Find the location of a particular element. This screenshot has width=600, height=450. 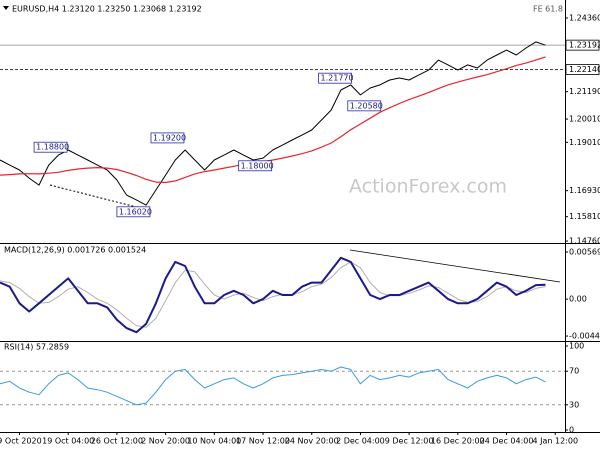

annotation-label: 1.16020 is located at coordinates (135, 211).